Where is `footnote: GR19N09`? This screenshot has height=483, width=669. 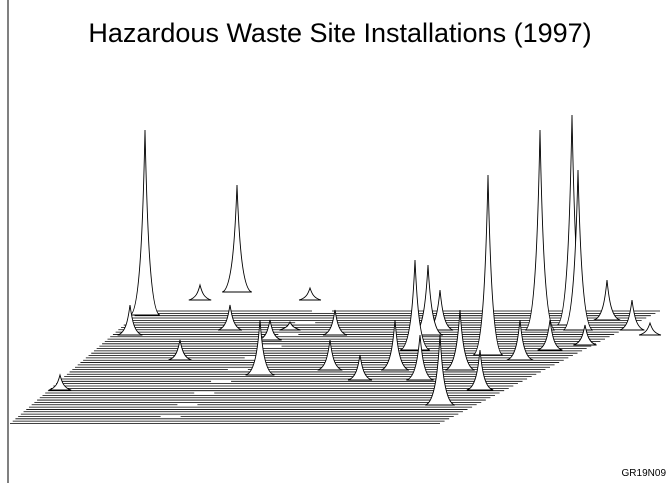 footnote: GR19N09 is located at coordinates (644, 473).